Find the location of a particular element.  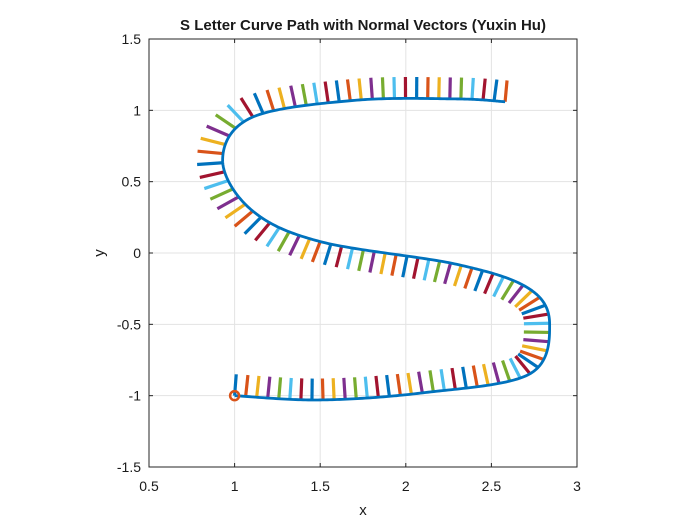

x-tick-label: 2.5 is located at coordinates (492, 486).